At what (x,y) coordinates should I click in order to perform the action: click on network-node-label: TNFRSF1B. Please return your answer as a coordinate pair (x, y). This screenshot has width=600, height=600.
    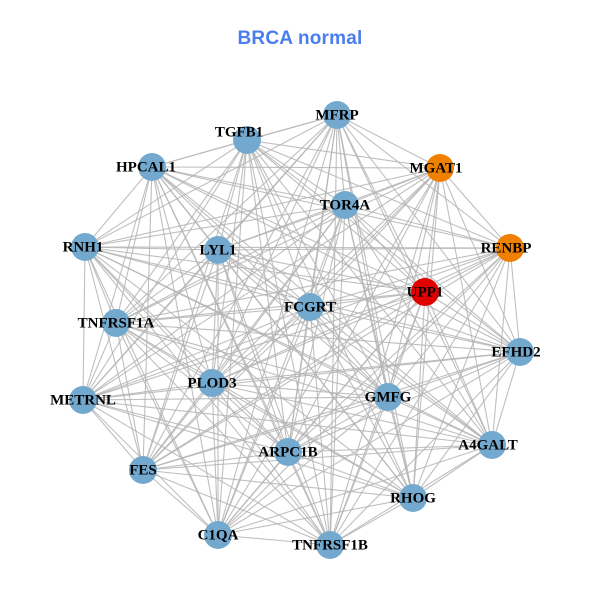
    Looking at the image, I should click on (330, 545).